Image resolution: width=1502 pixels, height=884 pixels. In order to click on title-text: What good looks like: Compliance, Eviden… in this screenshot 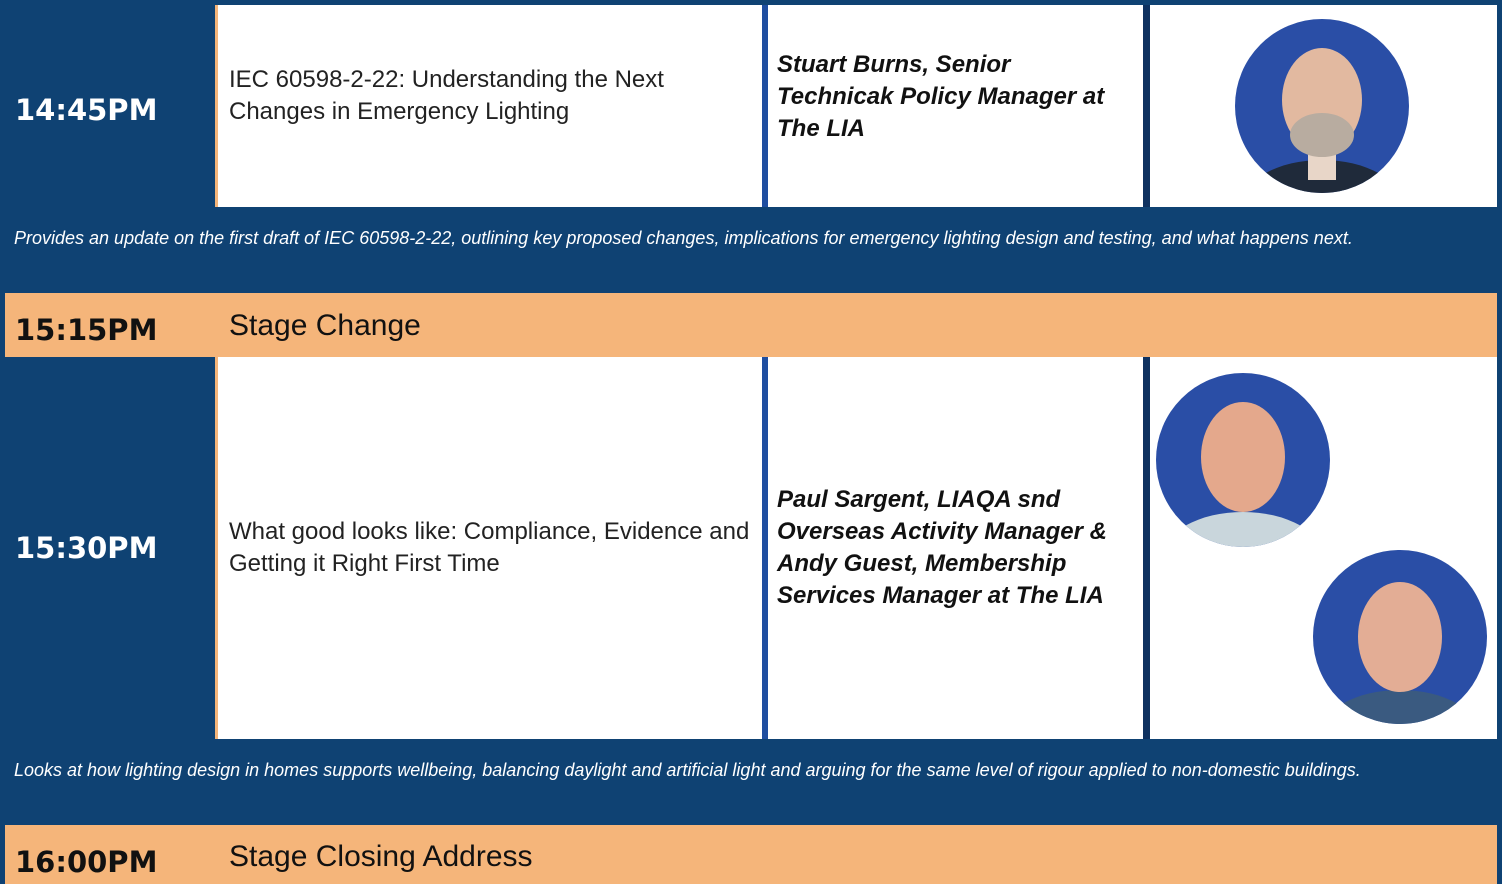, I will do `click(489, 547)`.